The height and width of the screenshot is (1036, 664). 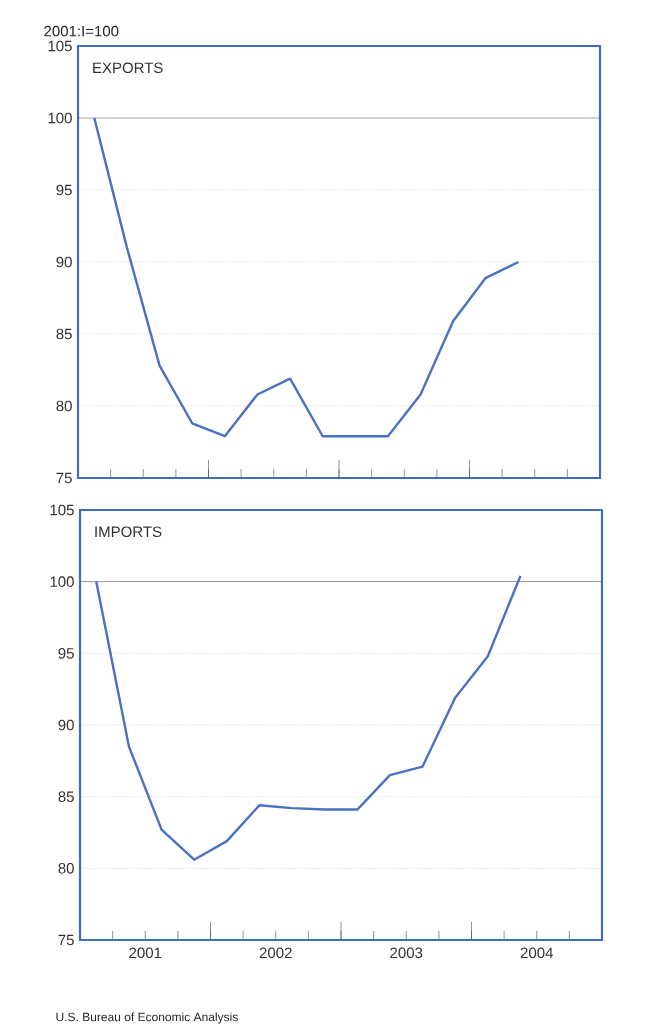 What do you see at coordinates (147, 1018) in the screenshot?
I see `text: U.S. Bureau of Economic Analysis` at bounding box center [147, 1018].